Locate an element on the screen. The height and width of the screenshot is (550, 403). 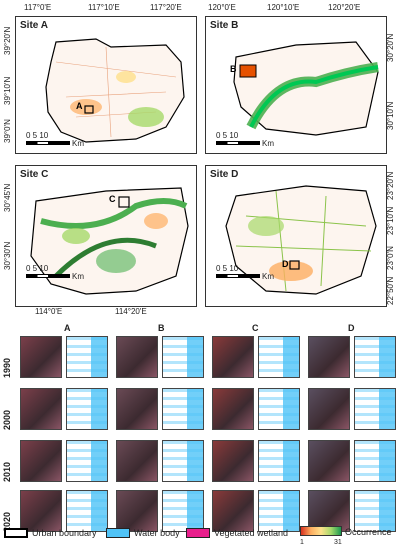
grid-column-header: A is located at coordinates (67, 328).